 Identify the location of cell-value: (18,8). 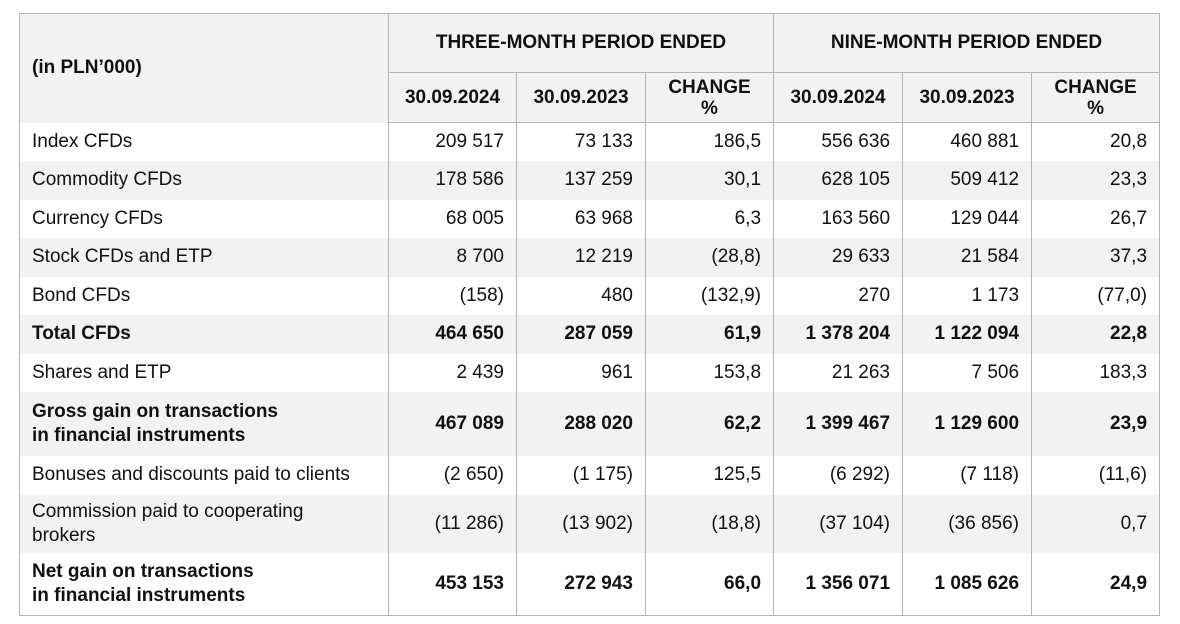
(709, 523).